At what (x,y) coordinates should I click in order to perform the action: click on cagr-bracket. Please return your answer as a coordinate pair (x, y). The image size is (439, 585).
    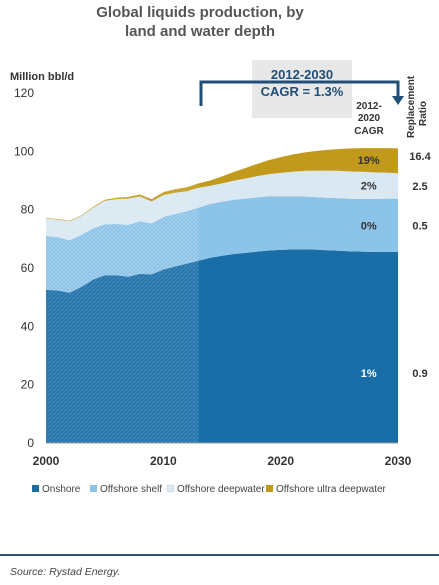
    Looking at the image, I should click on (299, 93).